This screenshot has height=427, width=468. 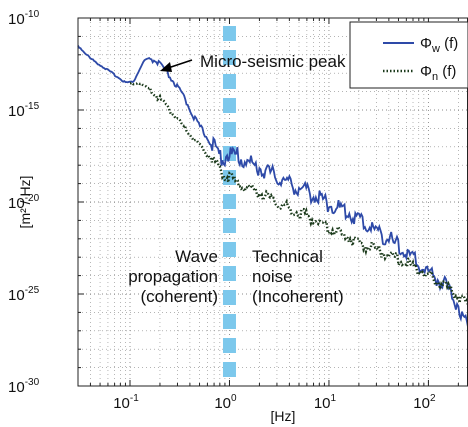 What do you see at coordinates (438, 73) in the screenshot?
I see `legend-label-n: Φn (f)` at bounding box center [438, 73].